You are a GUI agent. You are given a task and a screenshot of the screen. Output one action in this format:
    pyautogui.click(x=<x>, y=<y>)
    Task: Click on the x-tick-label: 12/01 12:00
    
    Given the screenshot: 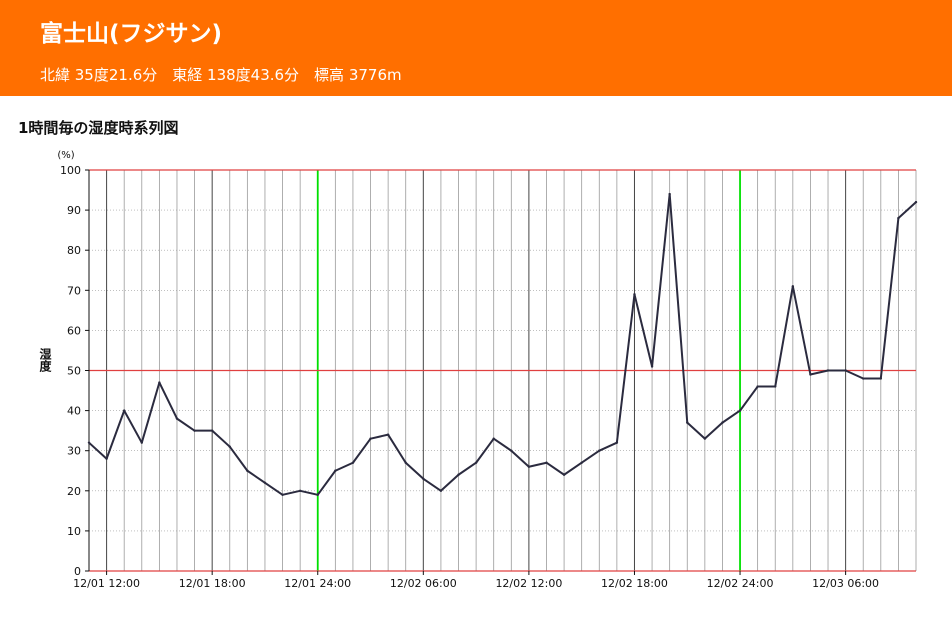 What is the action you would take?
    pyautogui.click(x=106, y=583)
    